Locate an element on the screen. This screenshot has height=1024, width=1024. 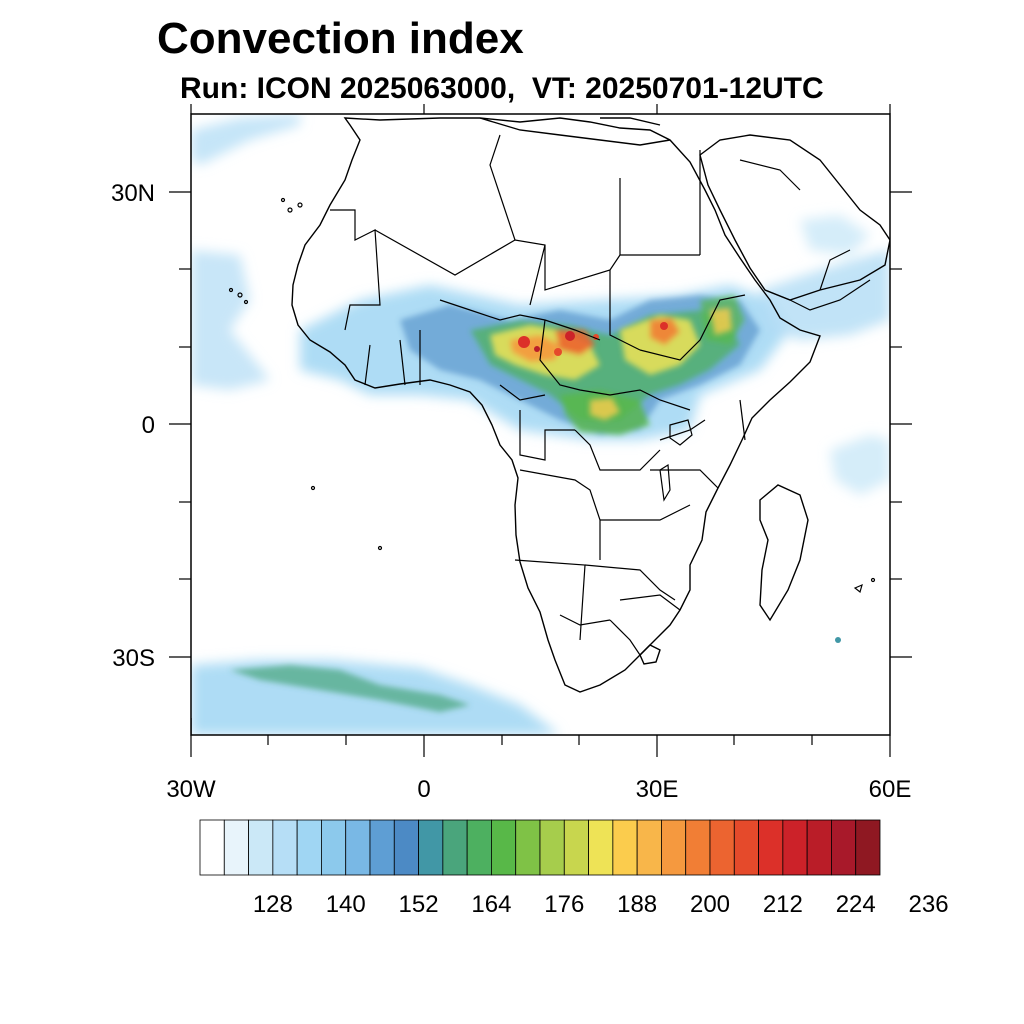
colorbar-tick-label: 152 is located at coordinates (419, 904).